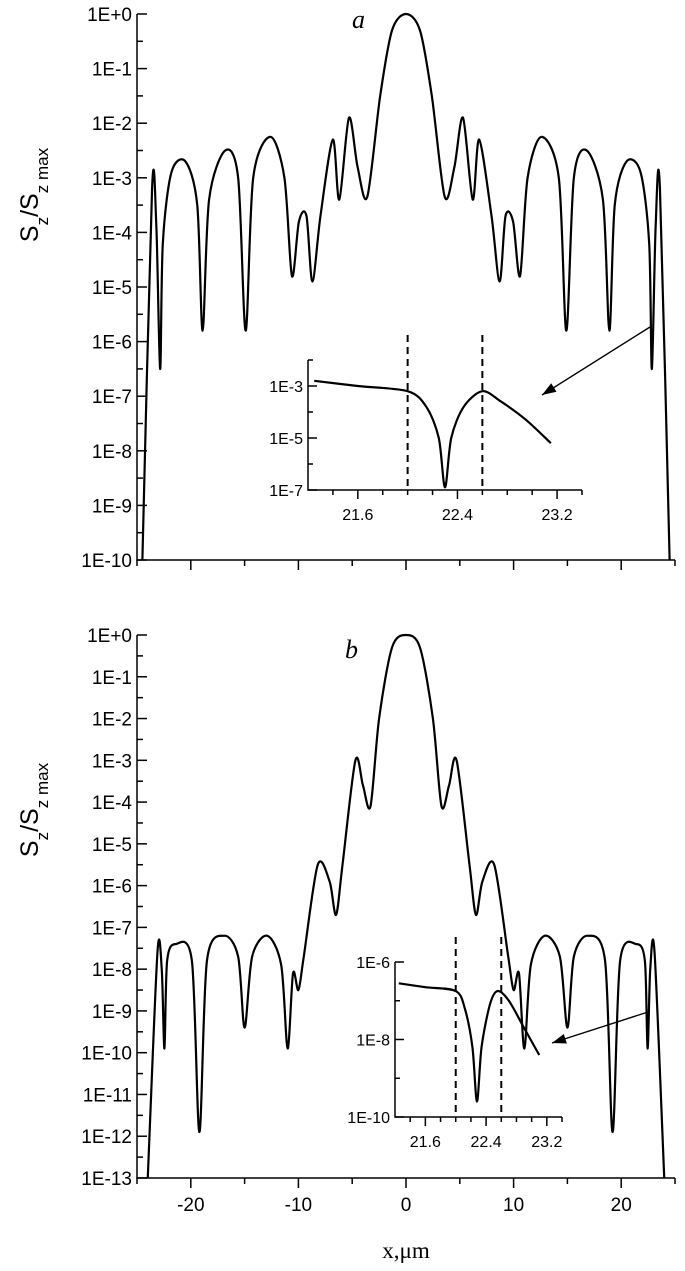  I want to click on panel-a-letter: a, so click(358, 19).